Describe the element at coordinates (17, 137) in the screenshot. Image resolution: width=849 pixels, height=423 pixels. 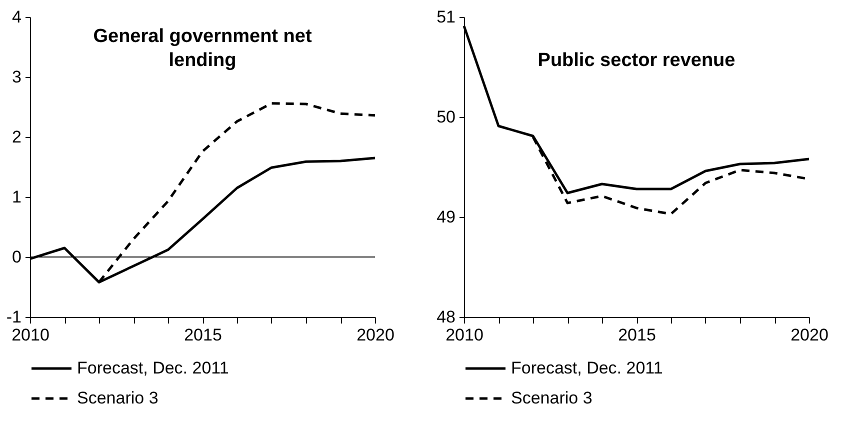
I see `y-tick-label: 2` at that location.